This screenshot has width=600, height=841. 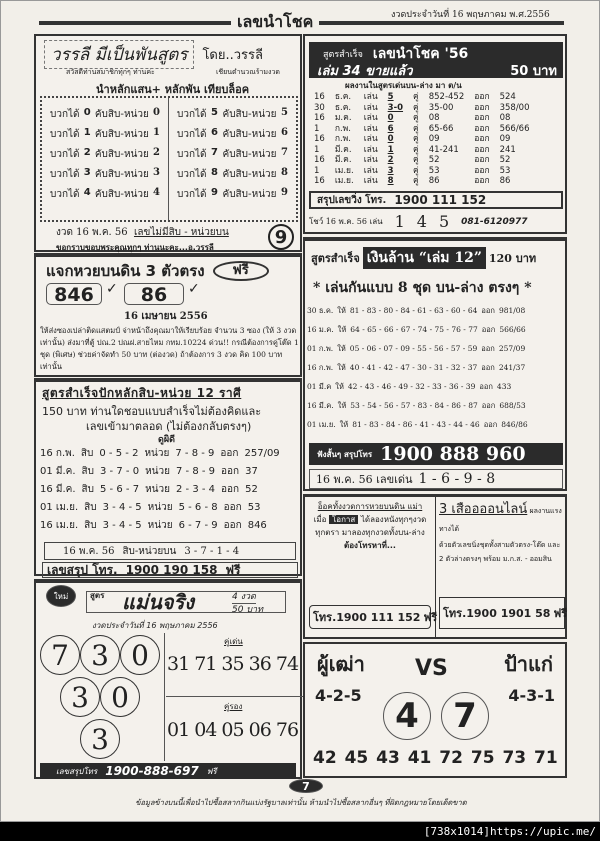 I want to click on result: 257/09, so click(x=262, y=453).